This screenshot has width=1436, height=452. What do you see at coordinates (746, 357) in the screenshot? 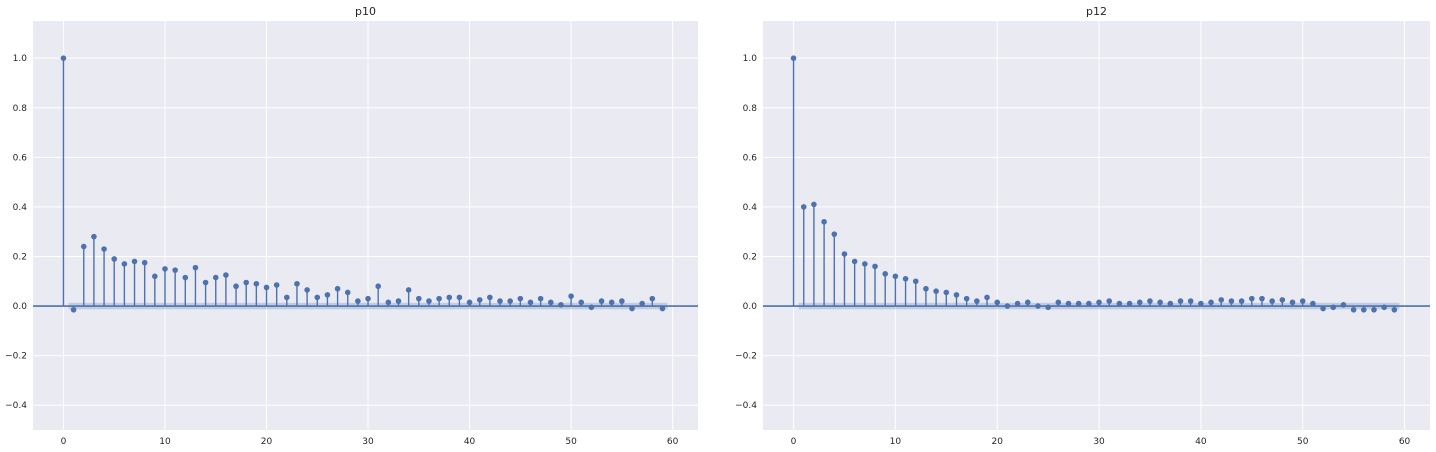
I see `y-tick-label: −0.2` at bounding box center [746, 357].